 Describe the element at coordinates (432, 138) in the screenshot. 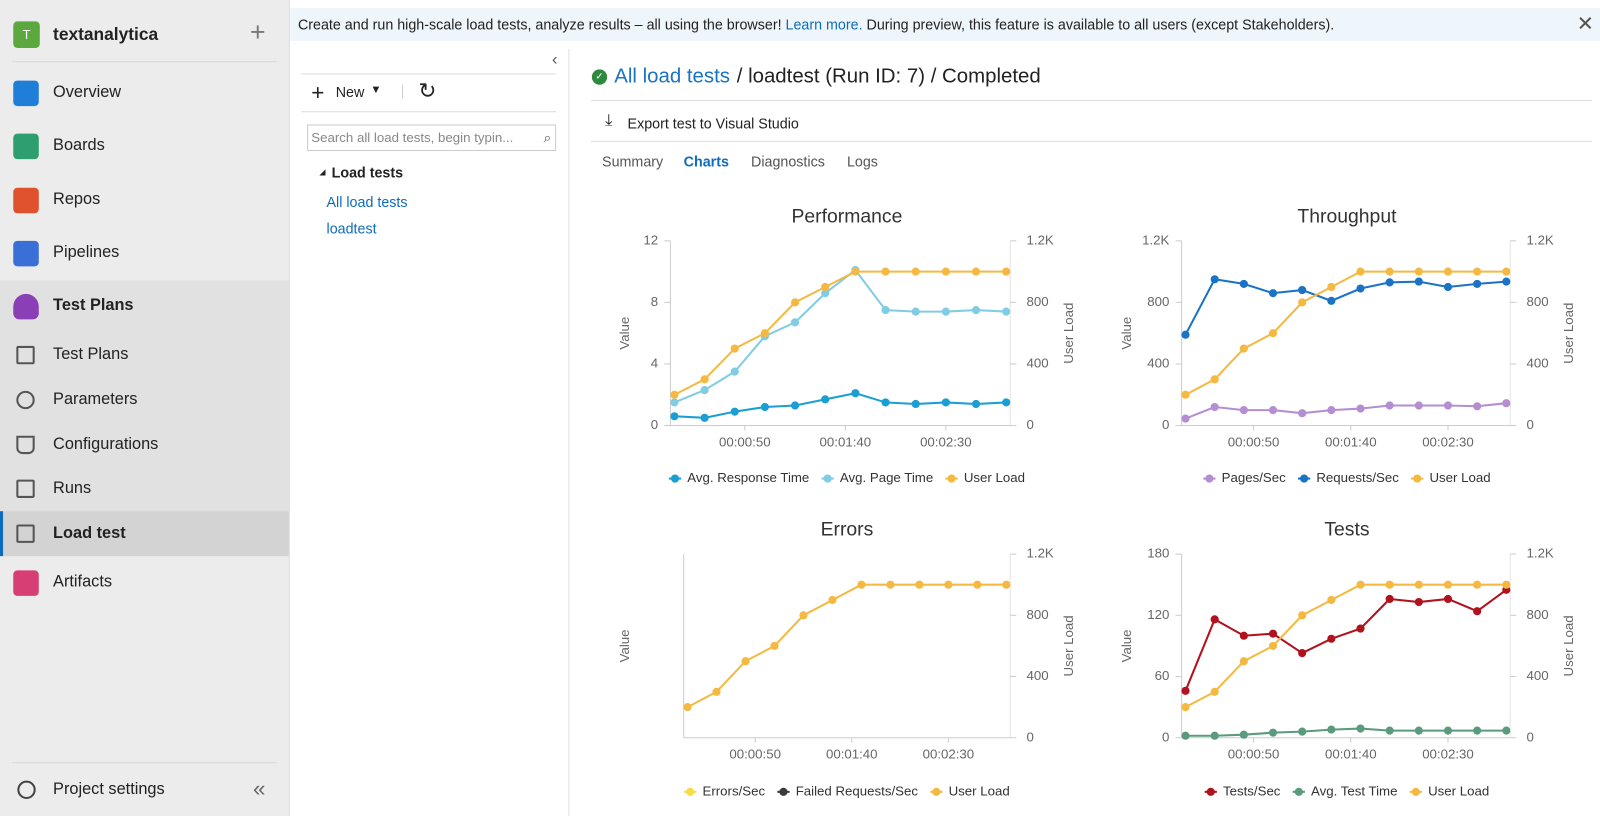

I see `search-box: Search all load tests, begin typin... ⌕` at that location.